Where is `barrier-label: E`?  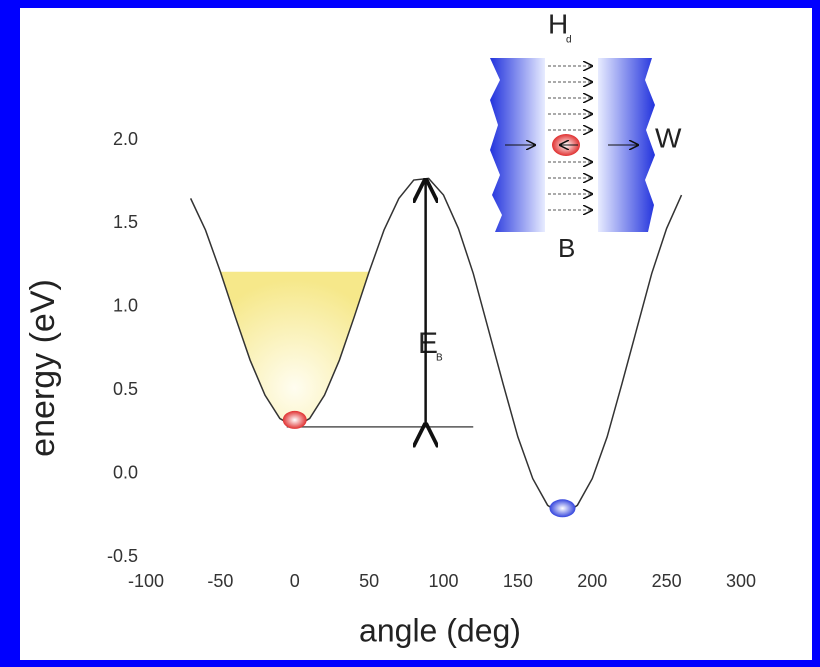 barrier-label: E is located at coordinates (428, 343).